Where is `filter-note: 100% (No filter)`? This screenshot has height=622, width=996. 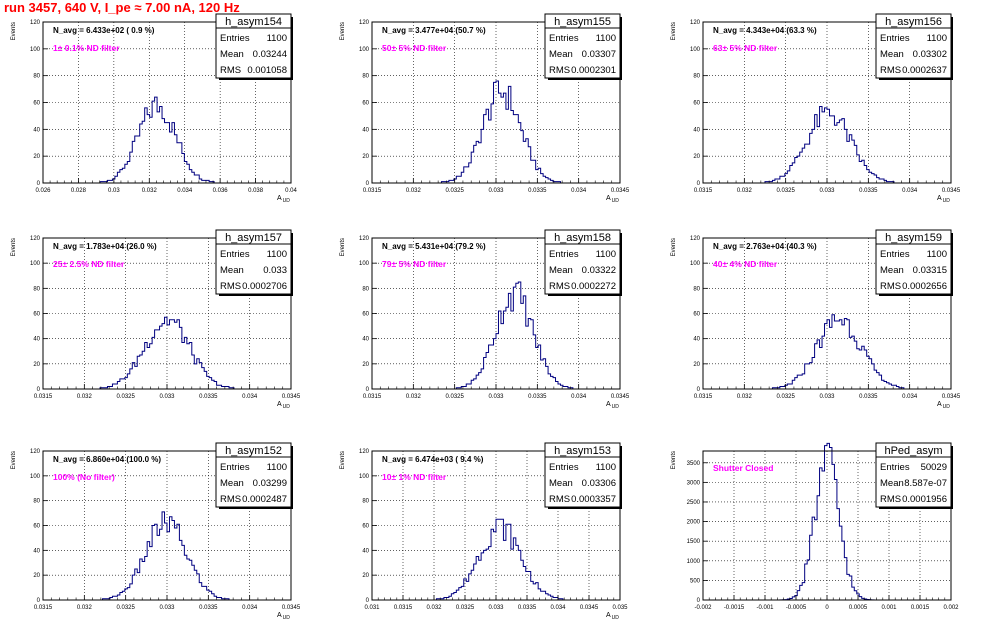
filter-note: 100% (No filter) is located at coordinates (84, 477).